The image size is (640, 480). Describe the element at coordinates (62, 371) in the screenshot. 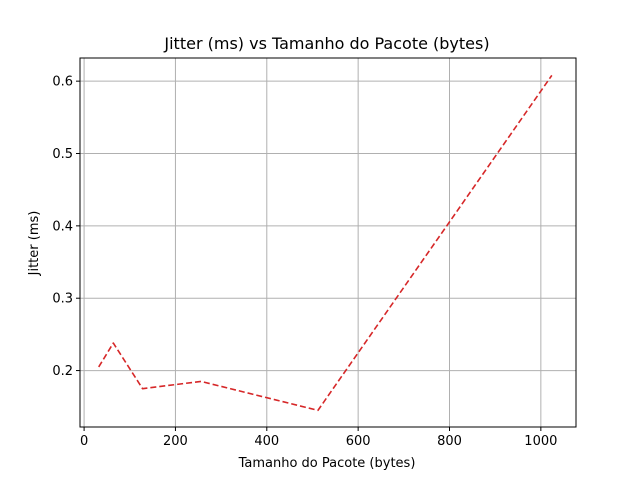

I see `y-tick-label: 0.2` at that location.